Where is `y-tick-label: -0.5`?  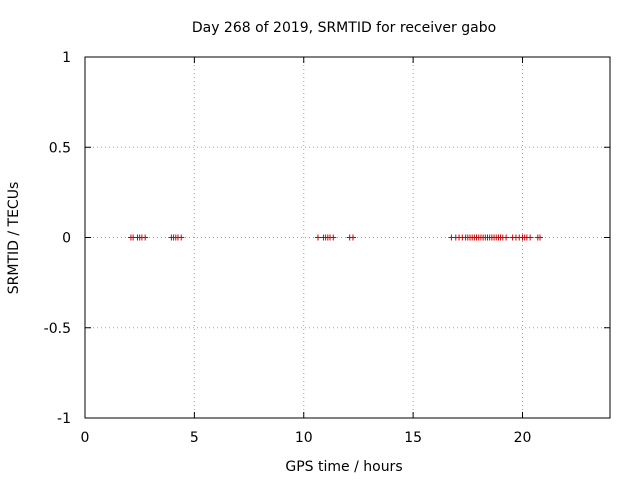
y-tick-label: -0.5 is located at coordinates (57, 329).